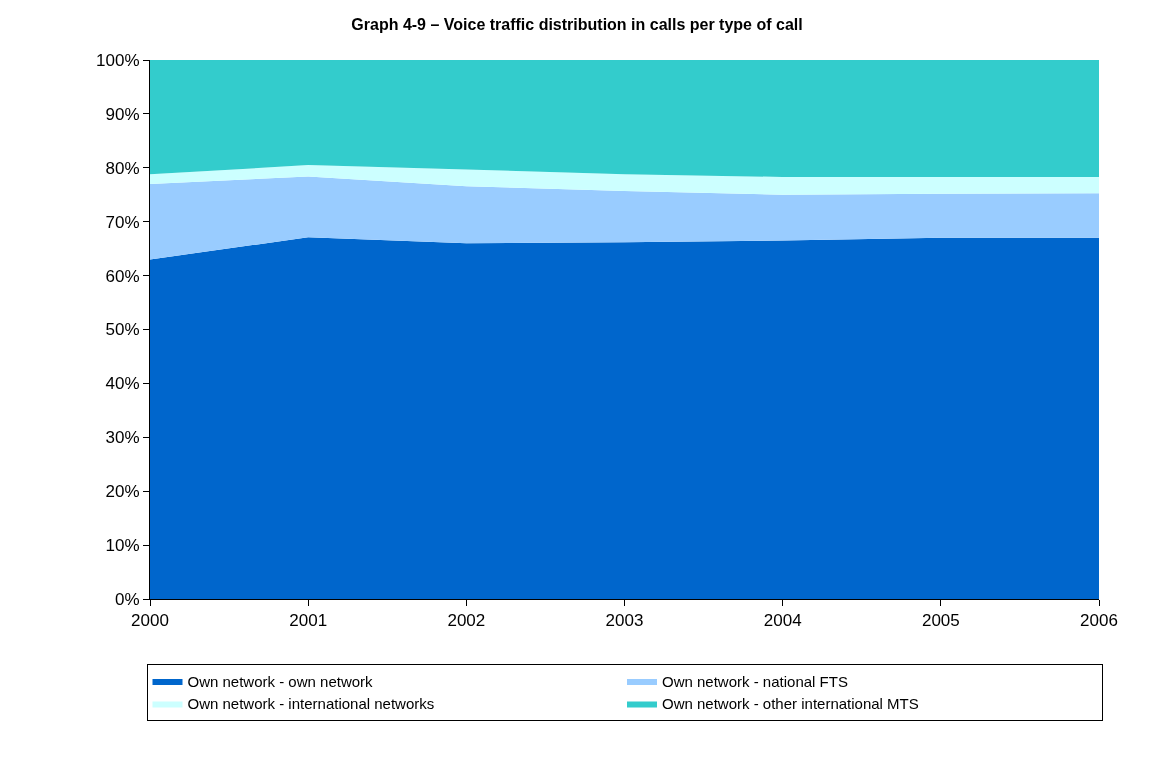 The height and width of the screenshot is (769, 1154). I want to click on y-tick-label: 40%, so click(122, 384).